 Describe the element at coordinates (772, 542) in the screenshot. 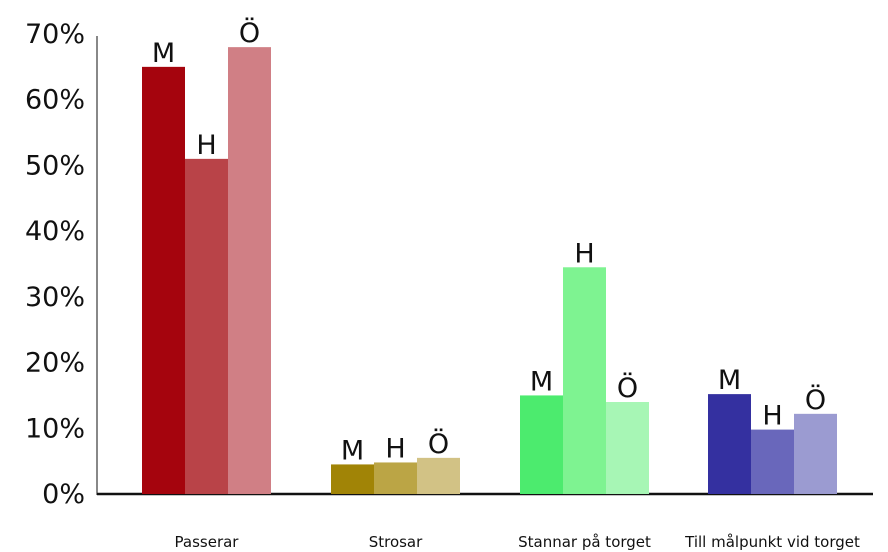

I see `x-category-label: Till målpunkt vid torget` at that location.